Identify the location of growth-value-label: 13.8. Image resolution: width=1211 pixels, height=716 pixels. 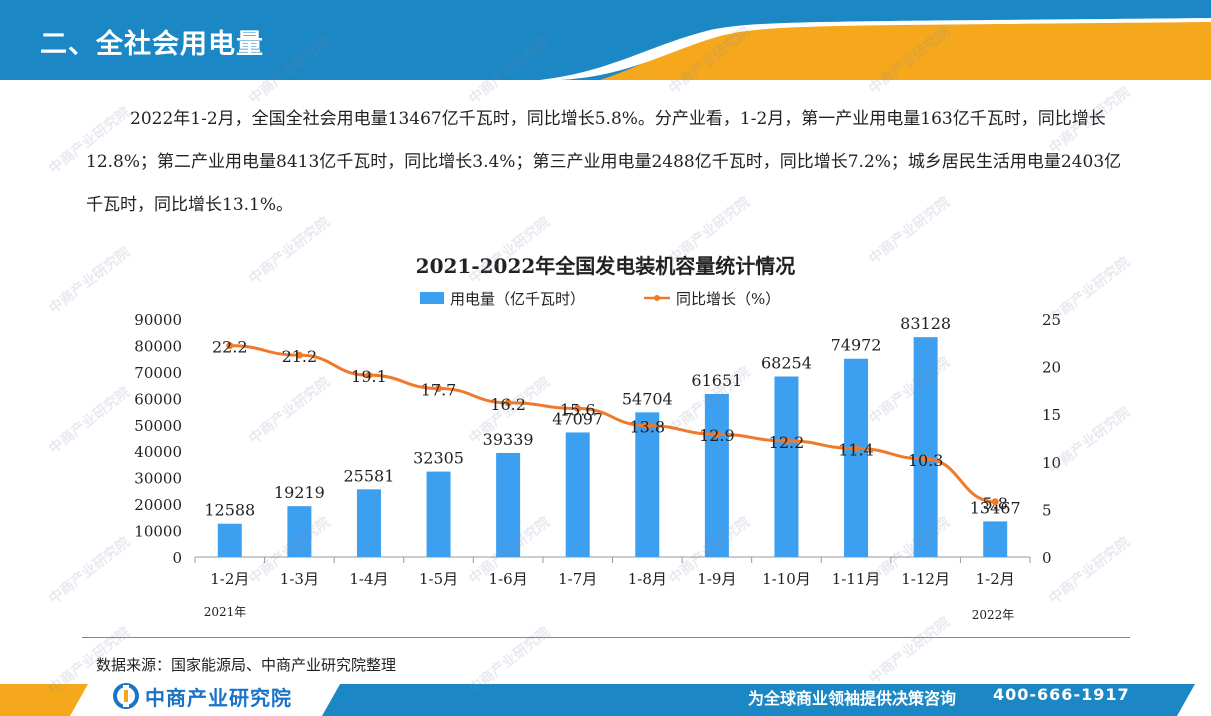
(647, 427).